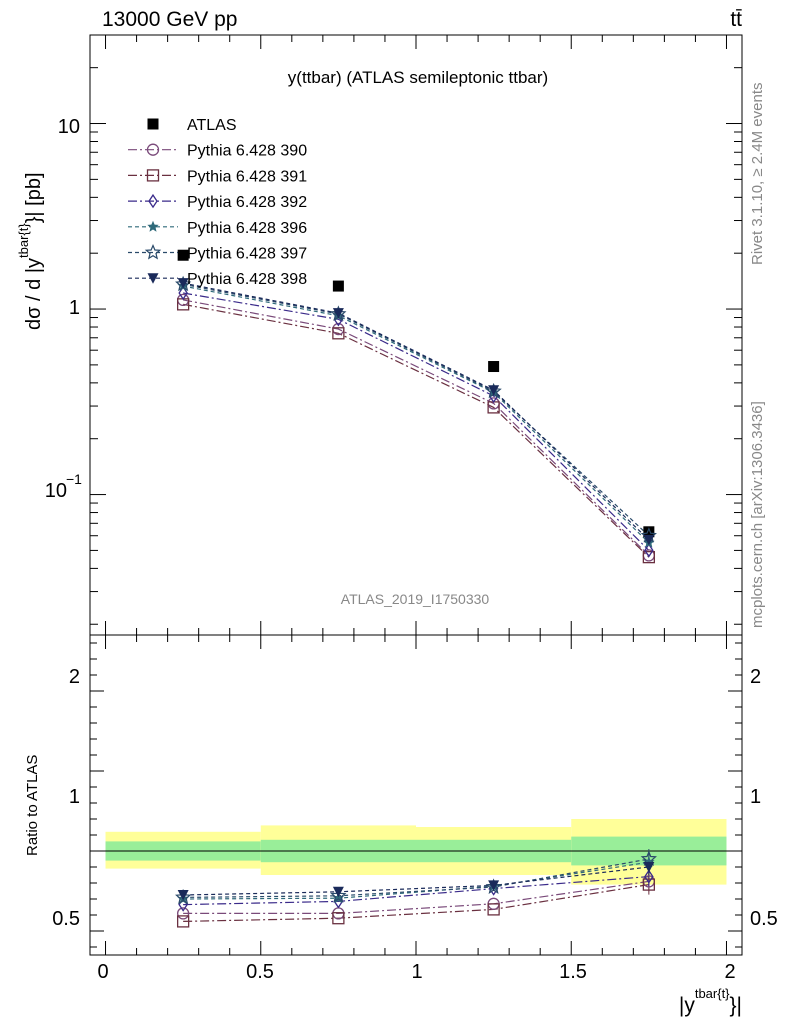  I want to click on ratio-ytick-left-0.5: 0.5, so click(66, 919).